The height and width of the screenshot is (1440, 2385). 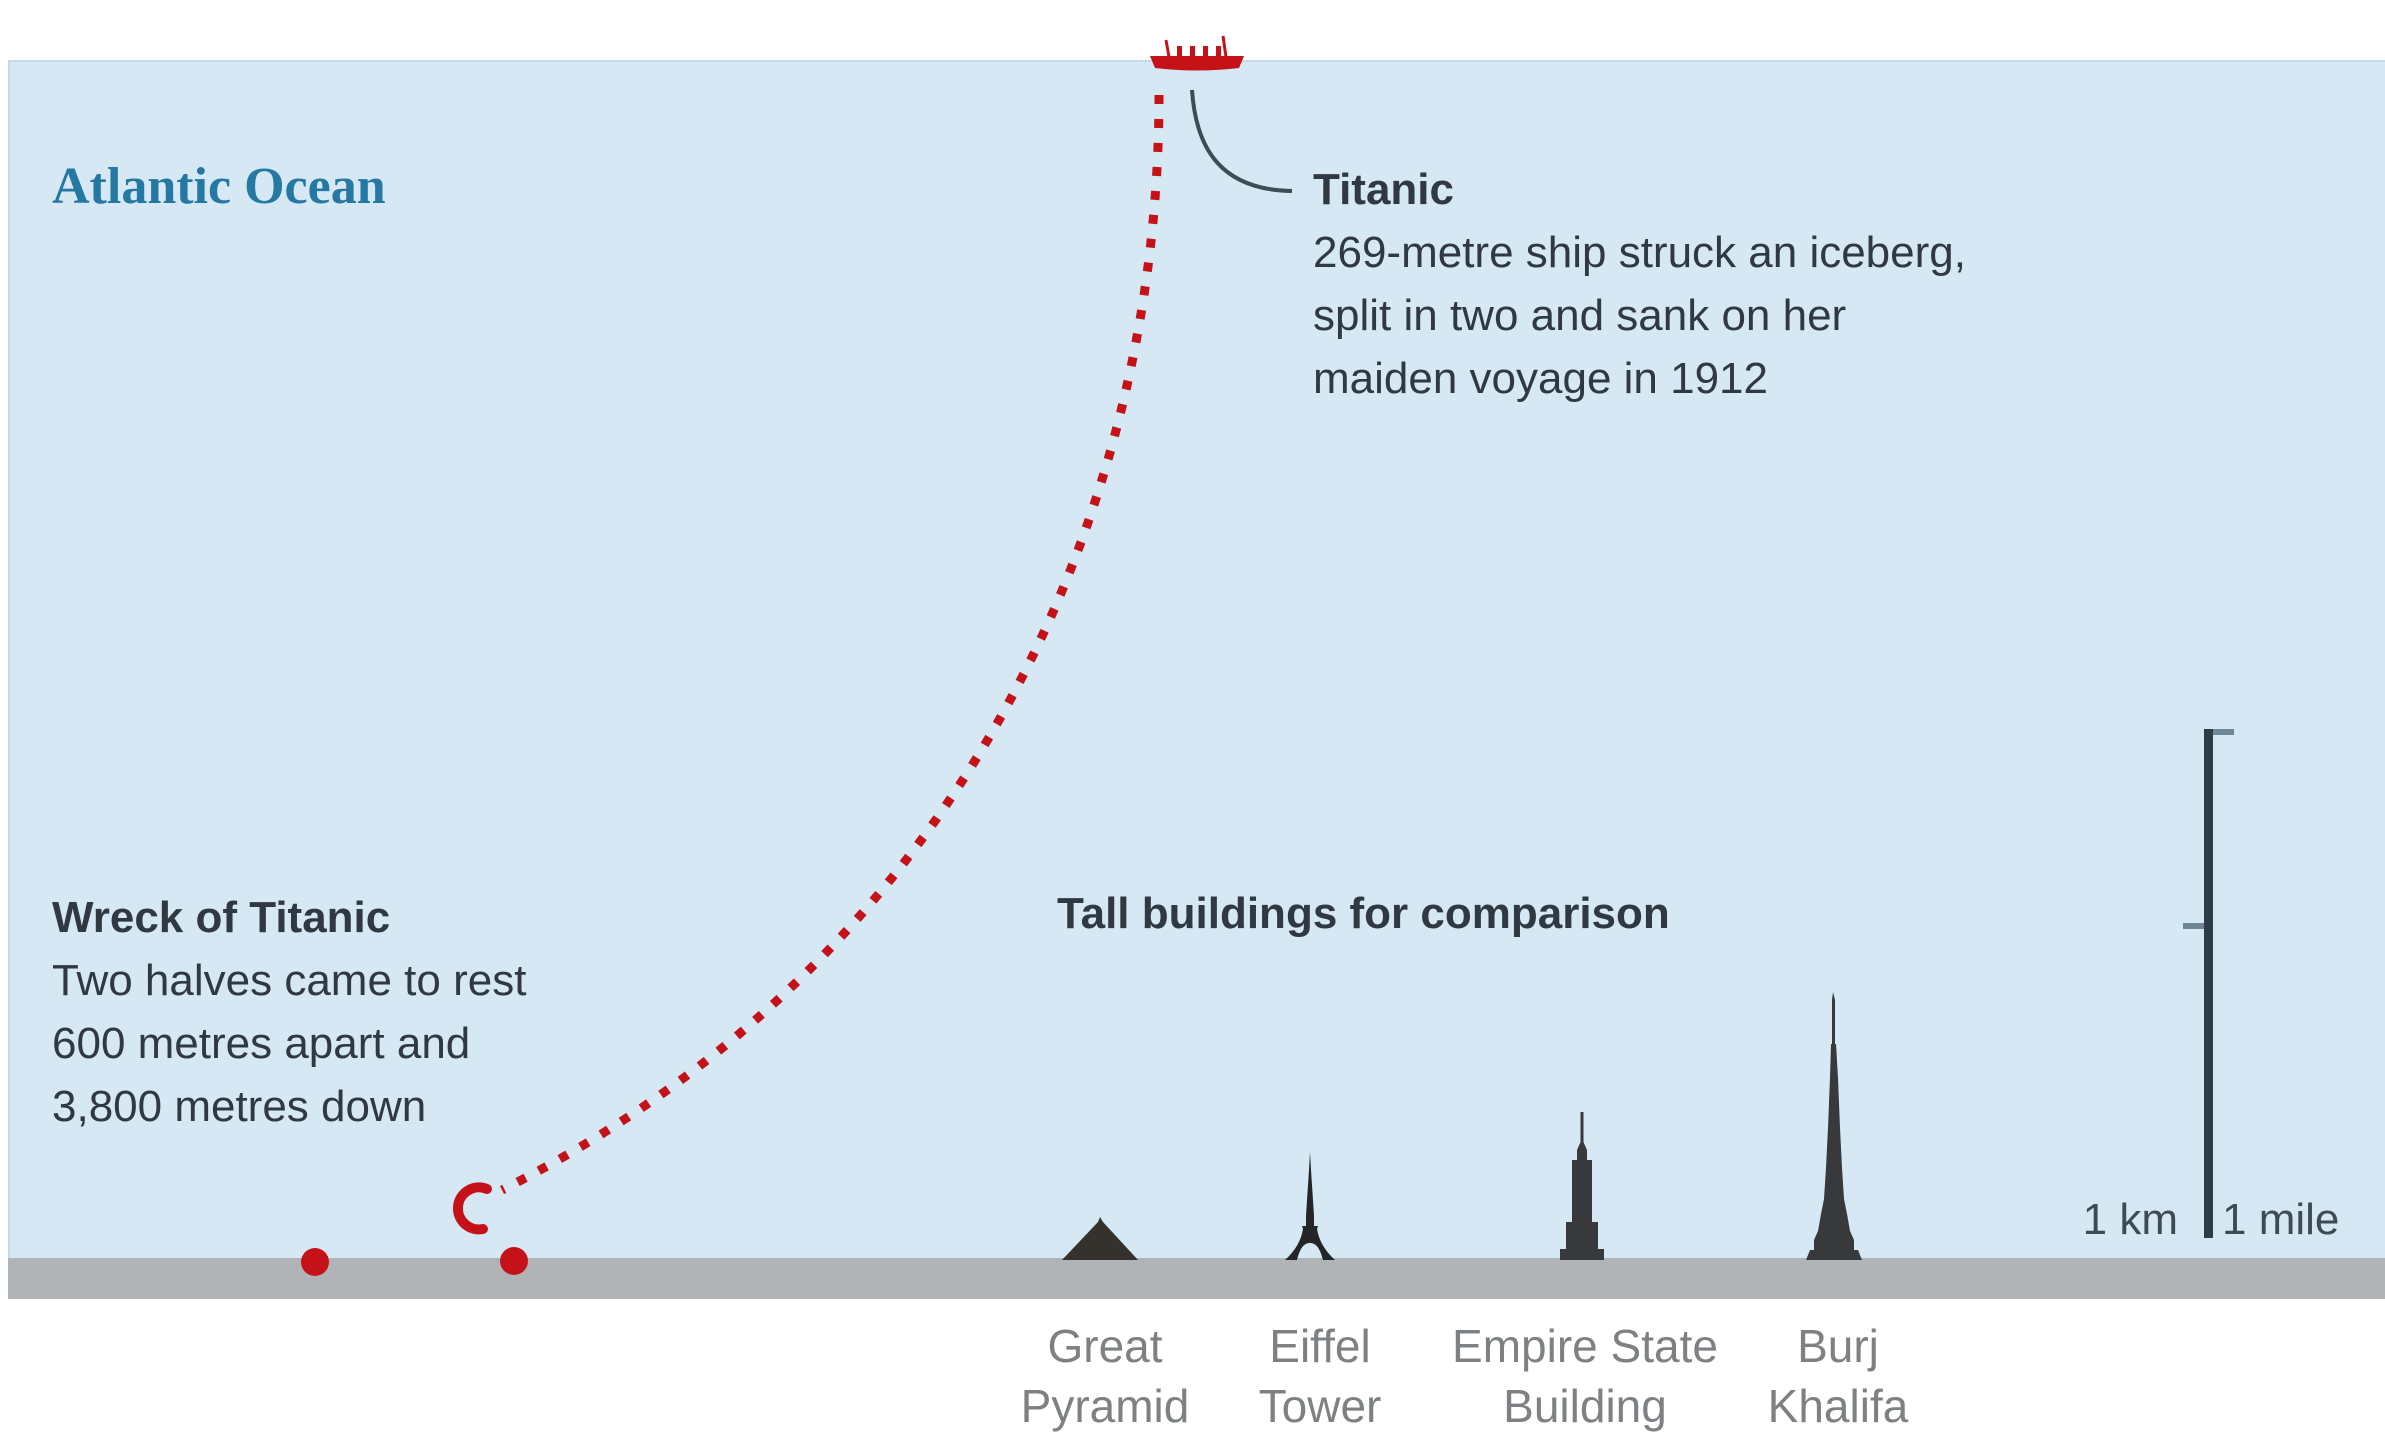 What do you see at coordinates (2130, 1219) in the screenshot?
I see `scale-km-label: 1 km` at bounding box center [2130, 1219].